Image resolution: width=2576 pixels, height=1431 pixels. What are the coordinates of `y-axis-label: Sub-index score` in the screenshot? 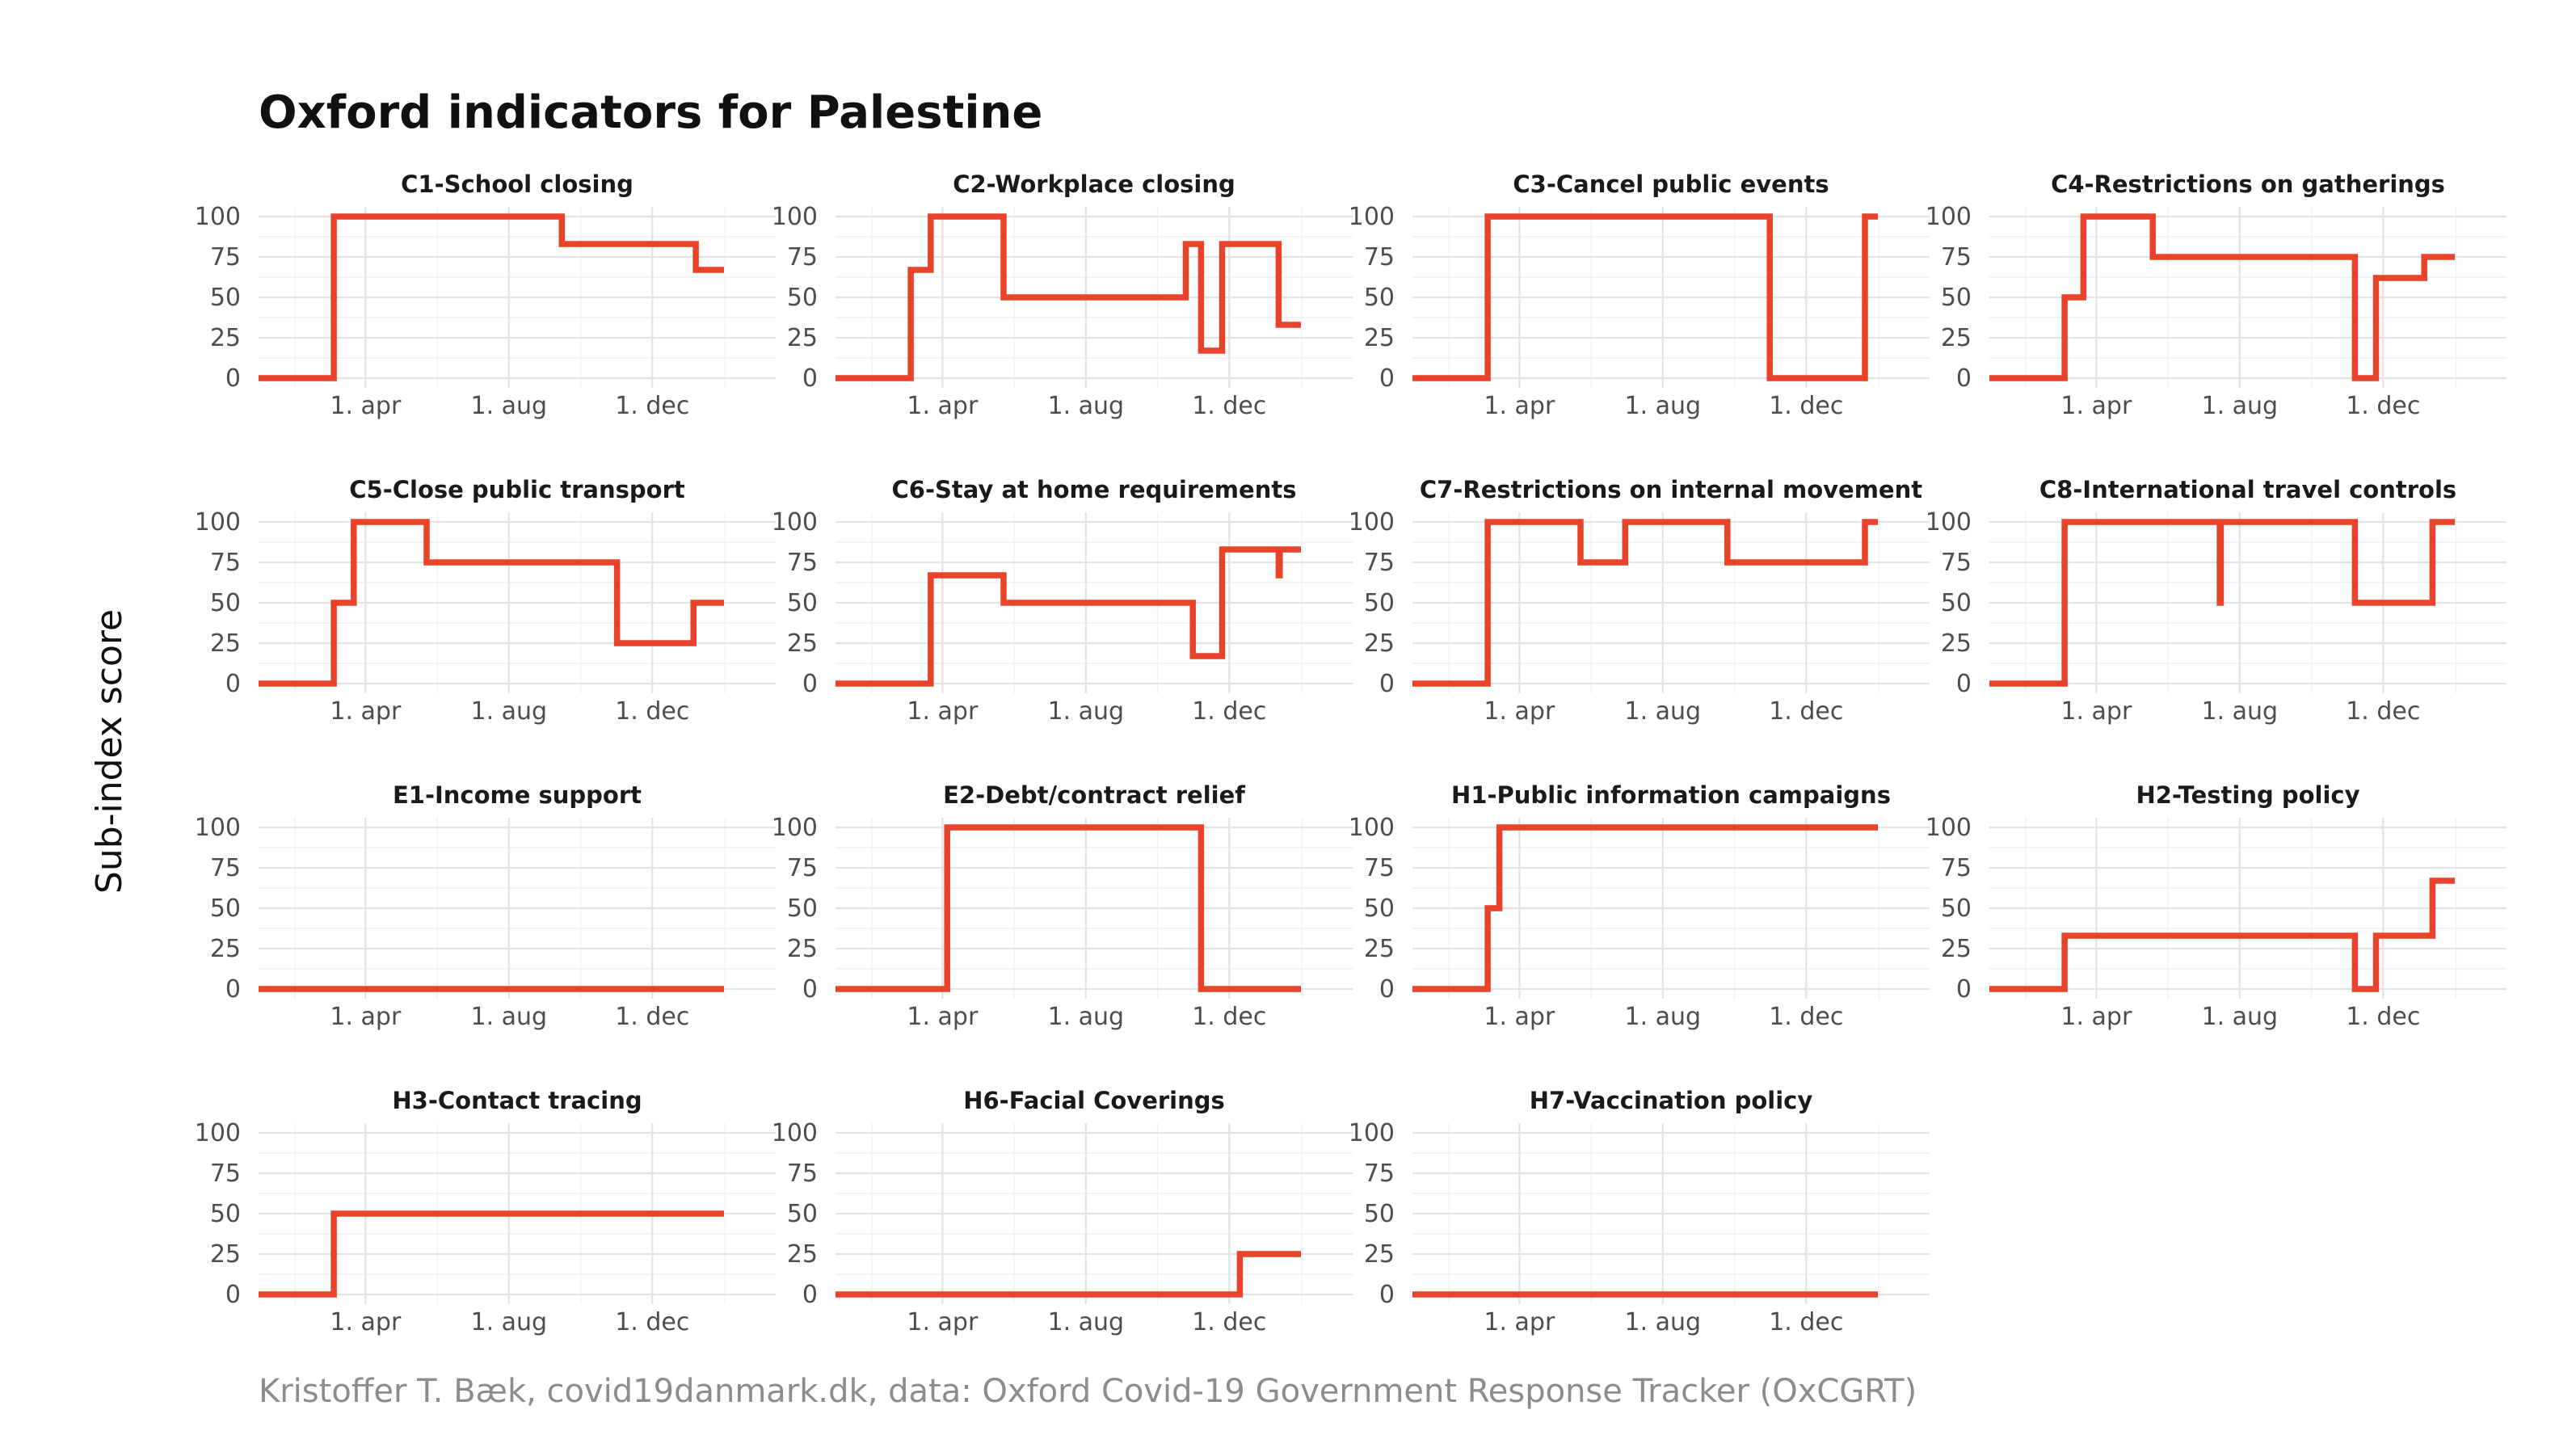 It's located at (109, 751).